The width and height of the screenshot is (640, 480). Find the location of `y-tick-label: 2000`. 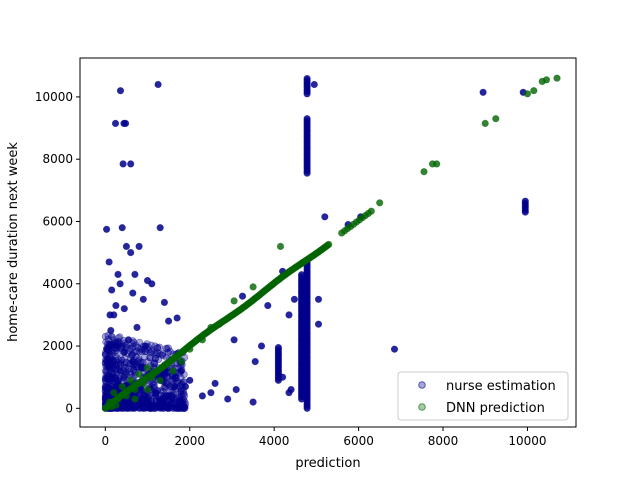

y-tick-label: 2000 is located at coordinates (57, 346).